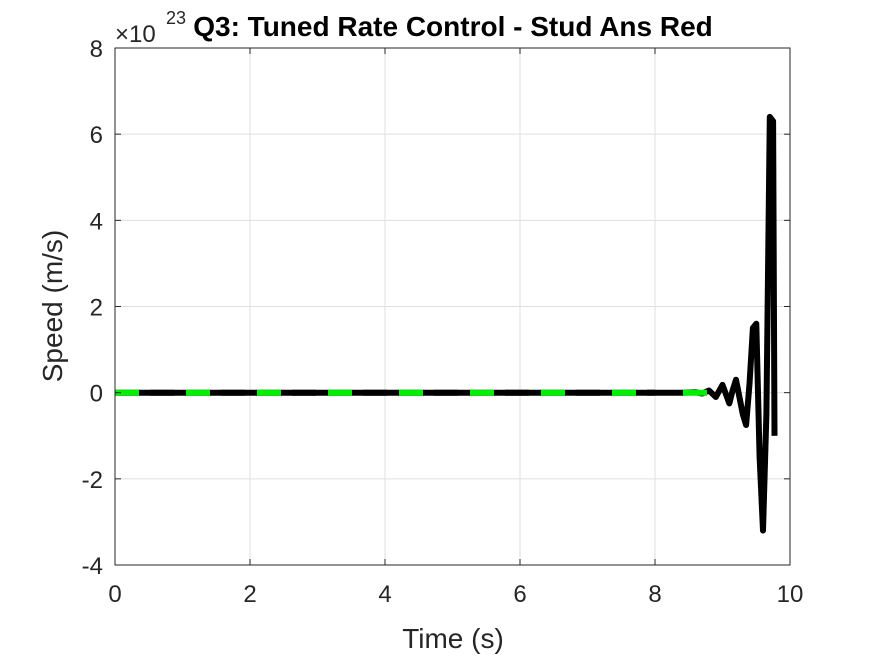 Image resolution: width=875 pixels, height=656 pixels. Describe the element at coordinates (790, 594) in the screenshot. I see `x-tick-label: 10` at that location.